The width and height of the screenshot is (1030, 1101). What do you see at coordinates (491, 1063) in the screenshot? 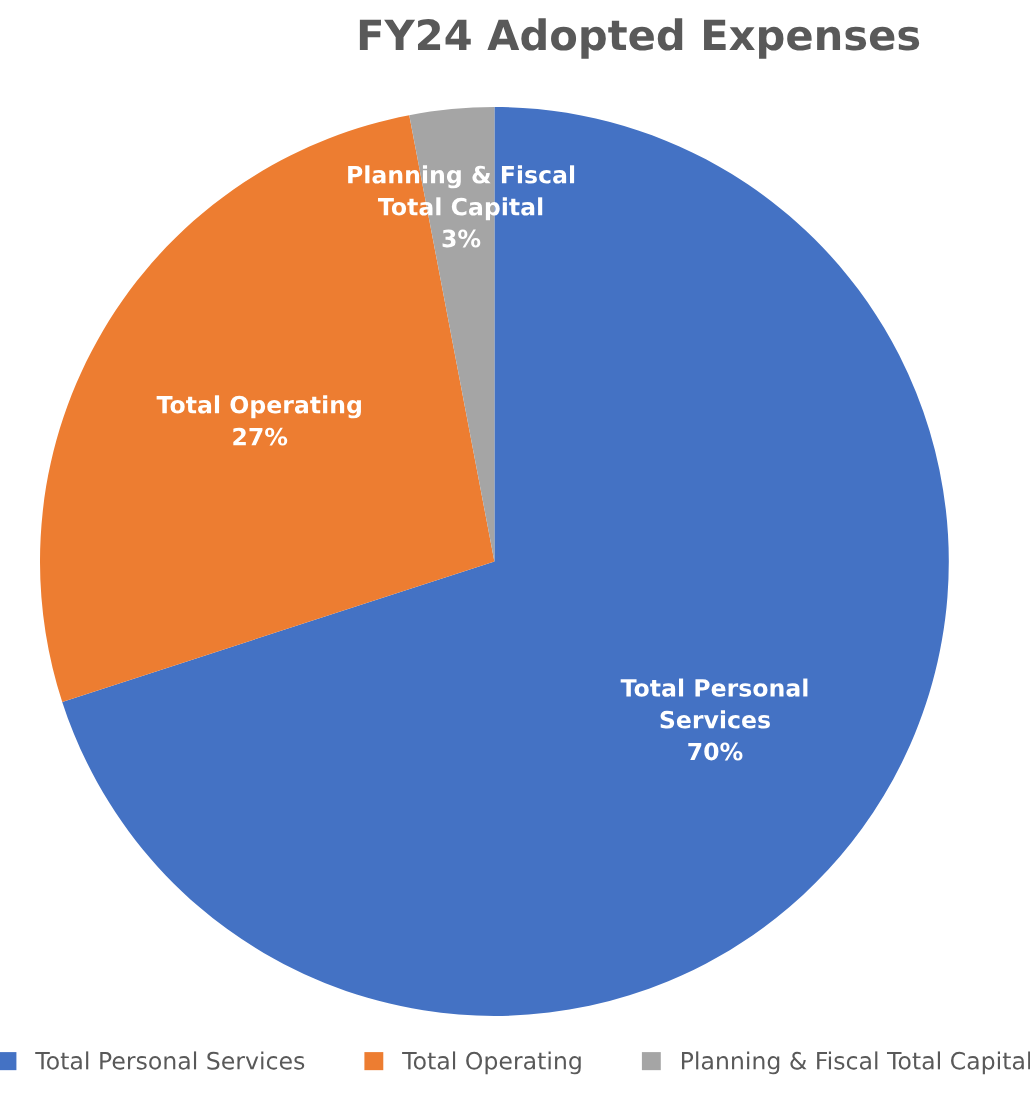
I see `legend-label: Total Operating` at bounding box center [491, 1063].